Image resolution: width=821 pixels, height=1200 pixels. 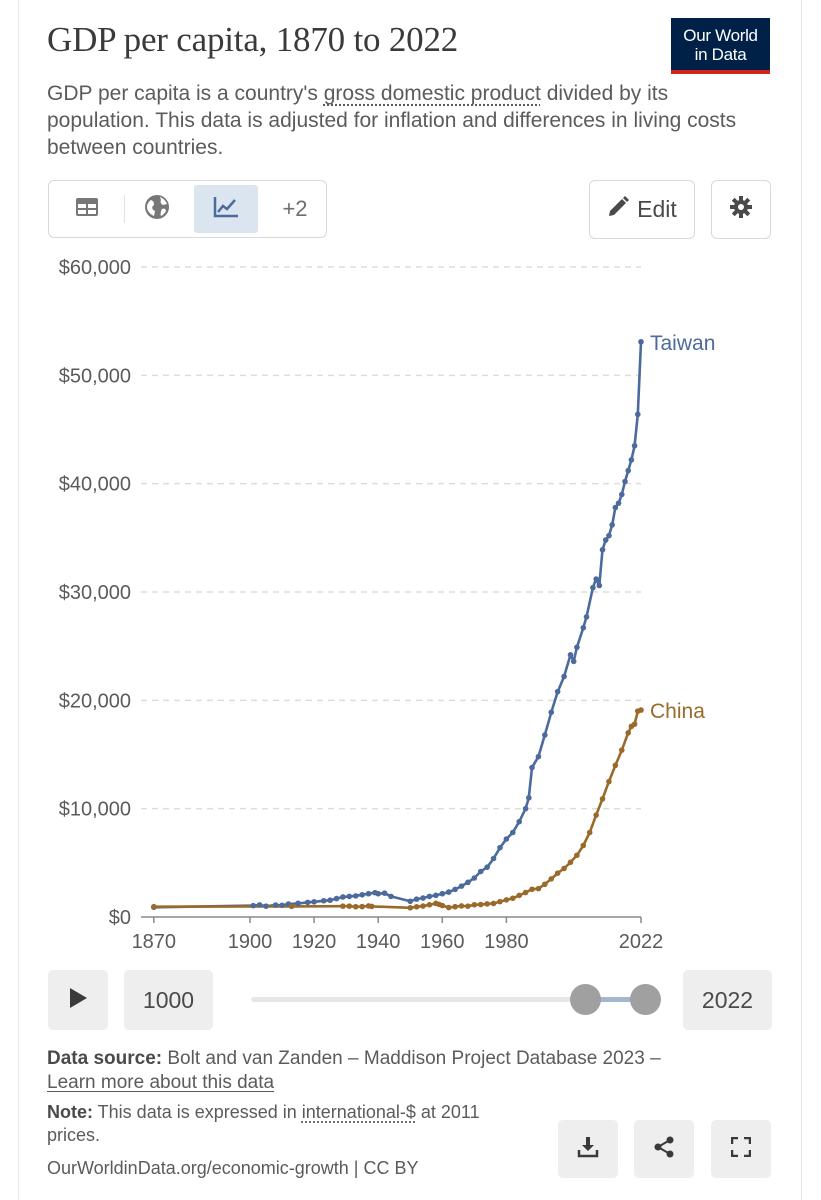 I want to click on timeline-end-handle, so click(x=645, y=999).